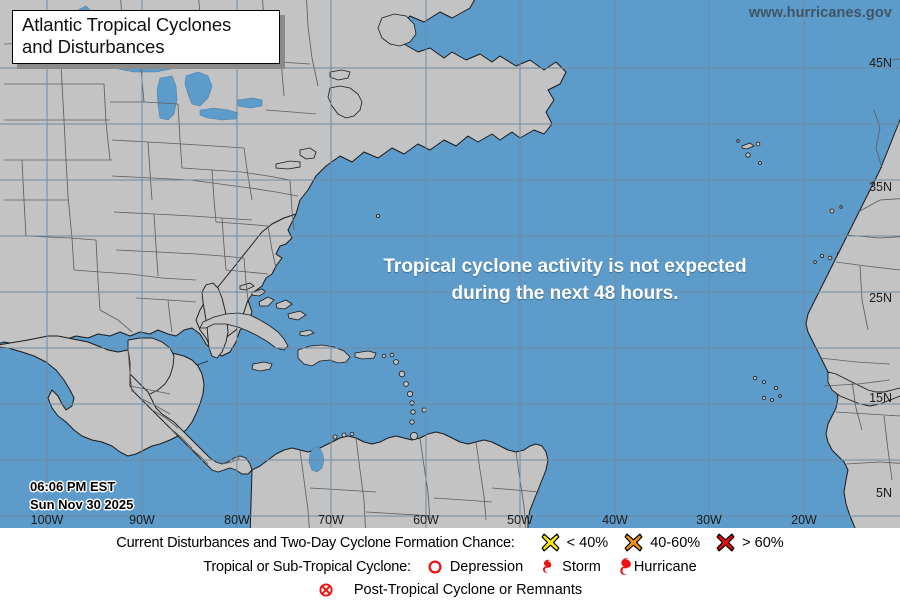 Image resolution: width=900 pixels, height=601 pixels. I want to click on legend-chance-high-text: > 60%, so click(763, 542).